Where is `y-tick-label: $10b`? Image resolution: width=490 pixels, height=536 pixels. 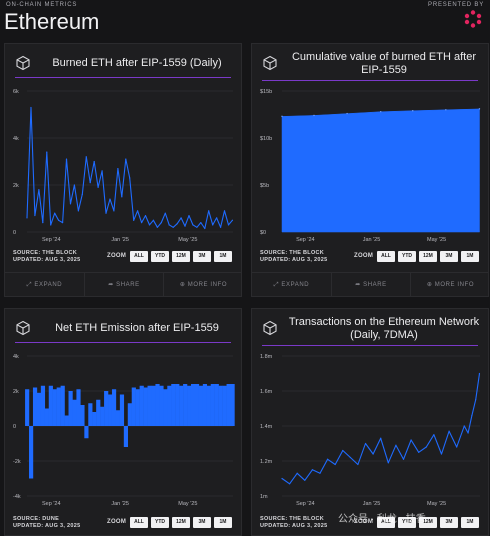 y-tick-label: $10b is located at coordinates (266, 139).